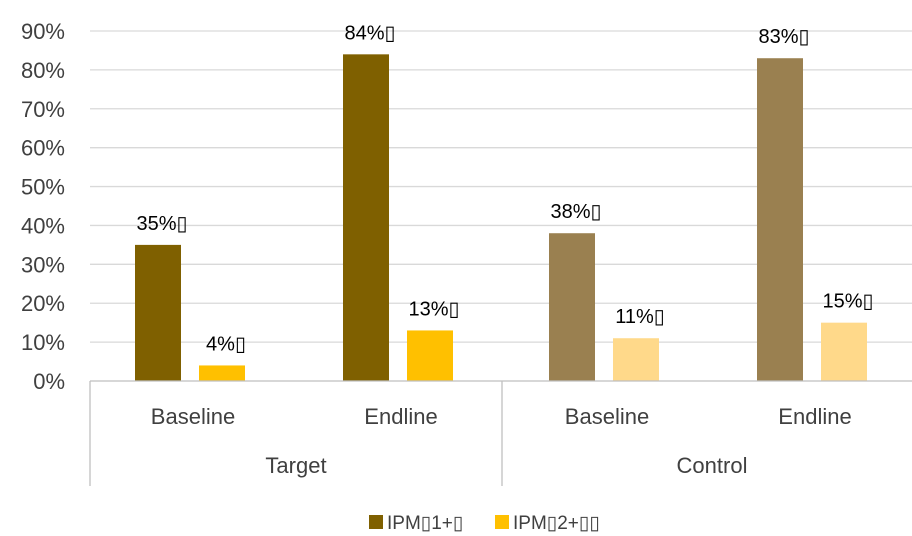  Describe the element at coordinates (43, 70) in the screenshot. I see `y-tick-label: 80%` at that location.